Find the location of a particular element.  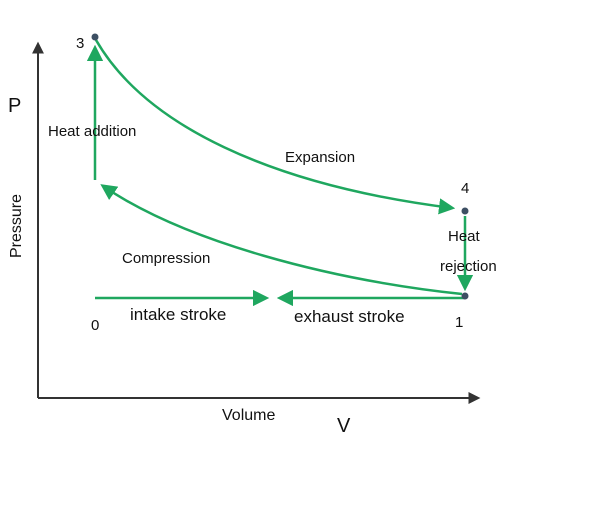

heat-addition-label: Heat addition is located at coordinates (92, 131).